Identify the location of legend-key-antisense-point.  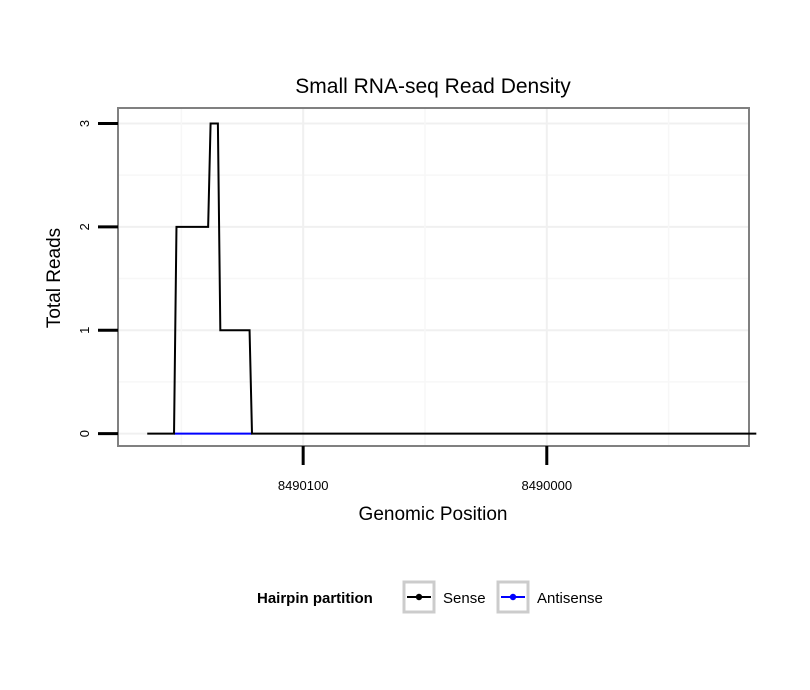
(513, 597).